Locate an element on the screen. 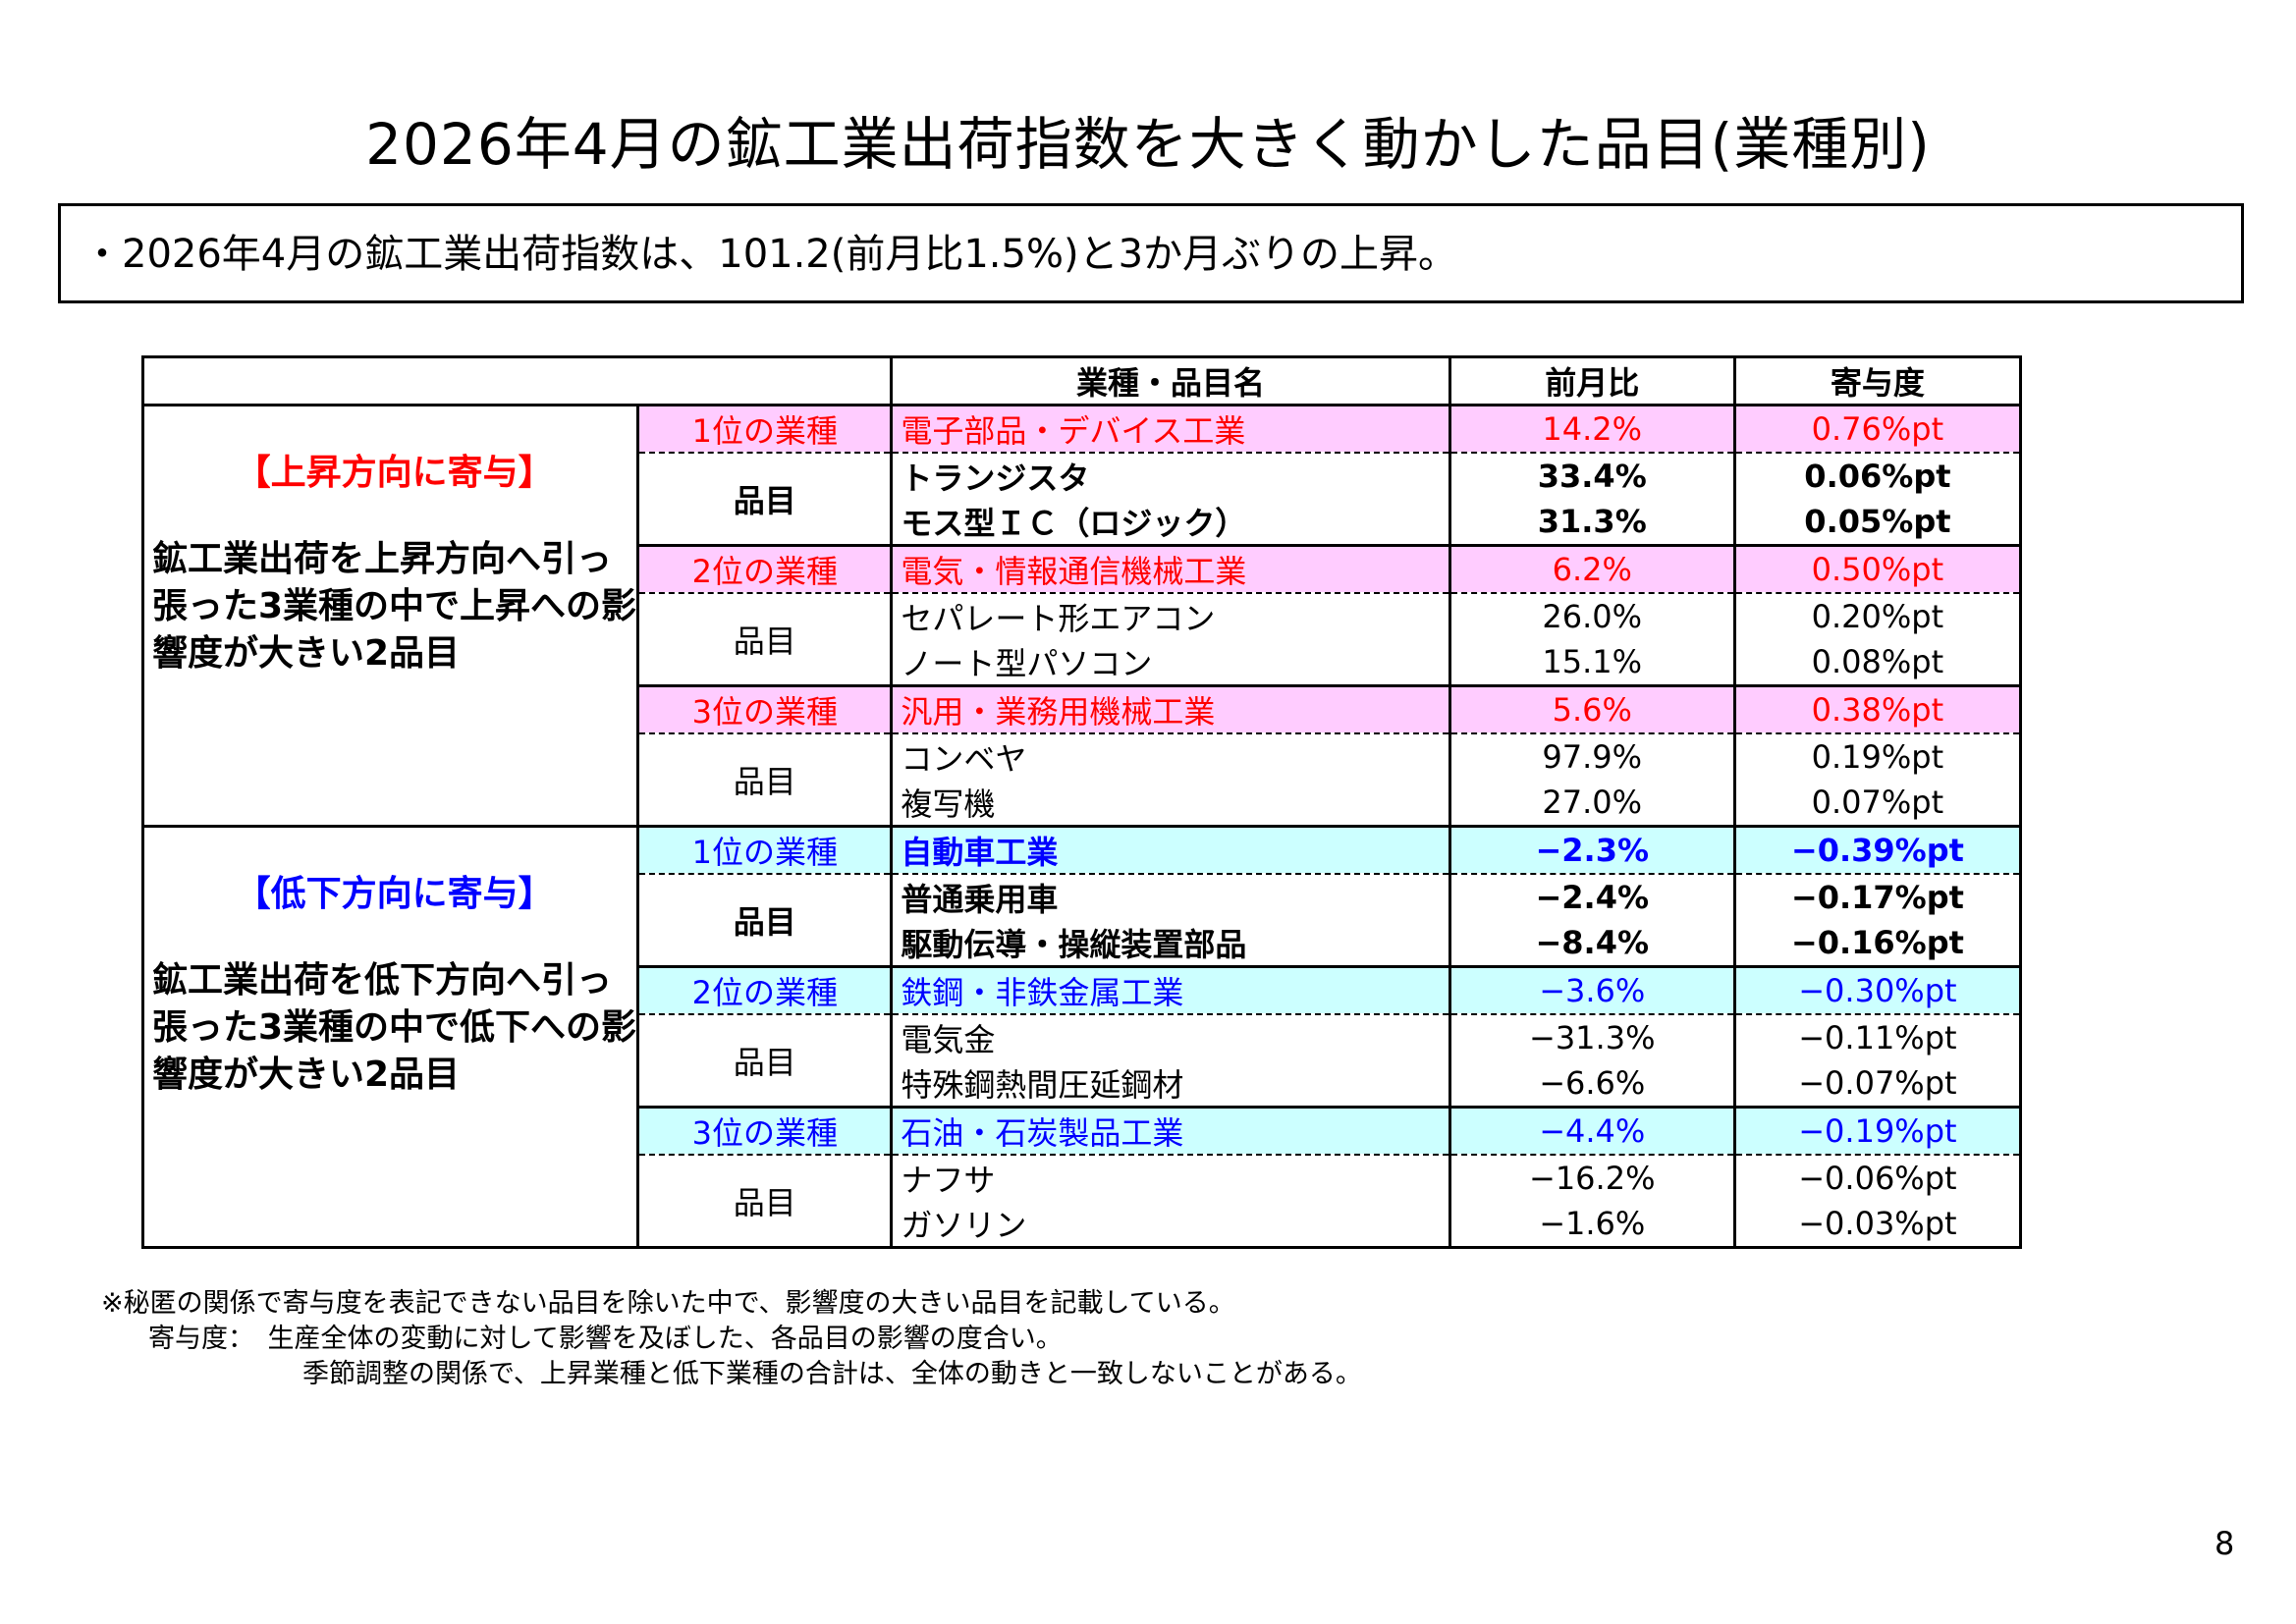  item-mom: 97.9% is located at coordinates (1592, 756).